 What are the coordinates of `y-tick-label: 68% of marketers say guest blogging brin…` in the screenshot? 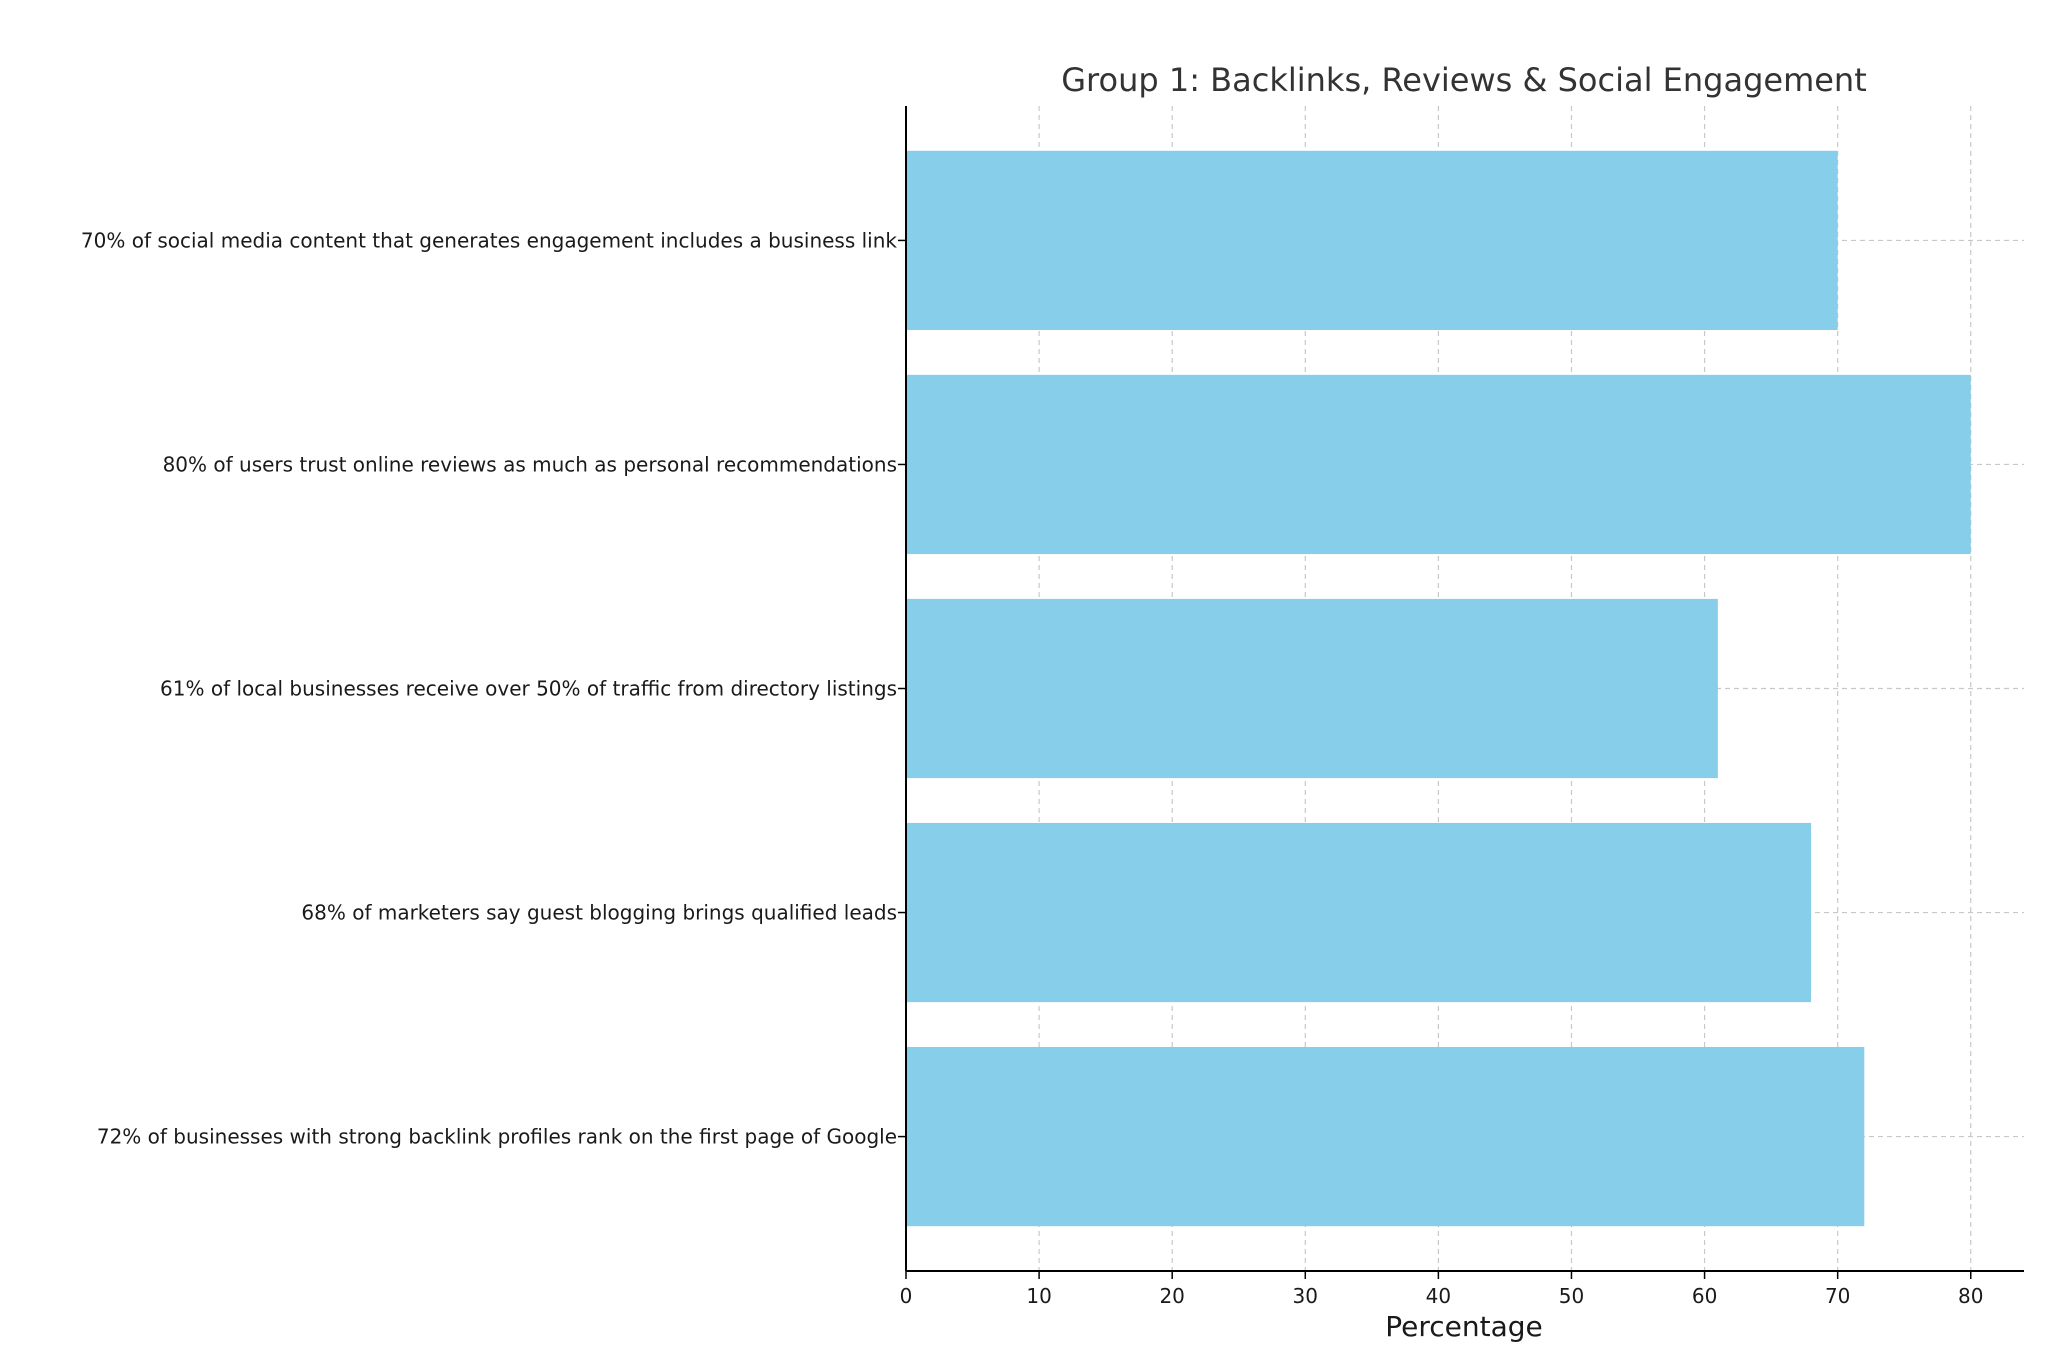 It's located at (599, 913).